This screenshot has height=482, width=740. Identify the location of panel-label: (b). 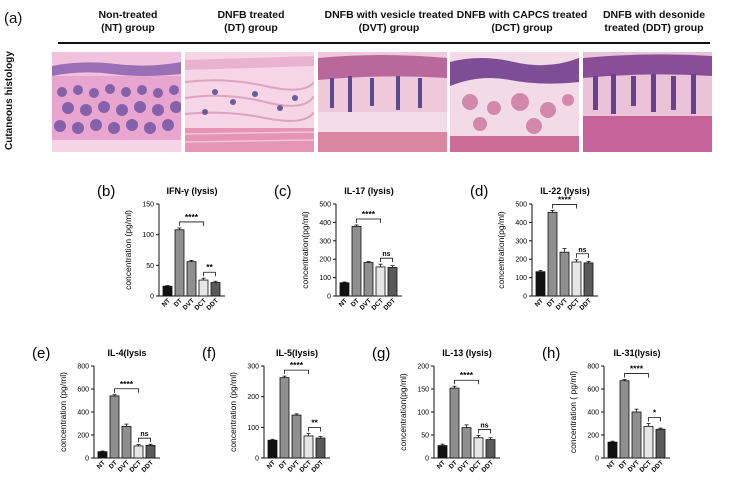
(106, 191).